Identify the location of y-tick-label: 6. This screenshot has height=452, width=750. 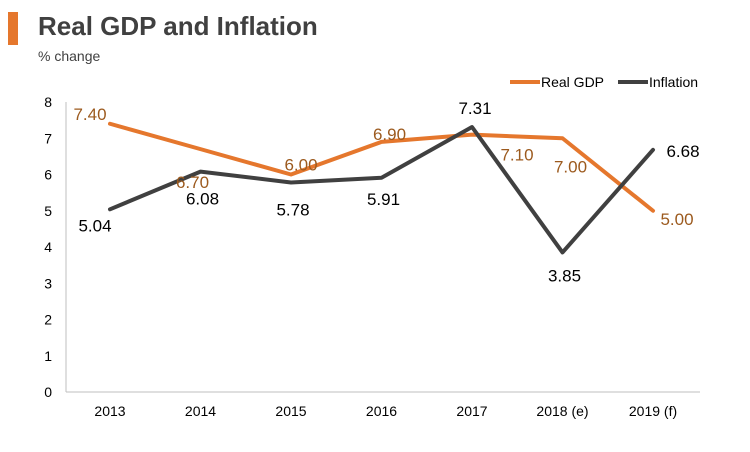
(48, 175).